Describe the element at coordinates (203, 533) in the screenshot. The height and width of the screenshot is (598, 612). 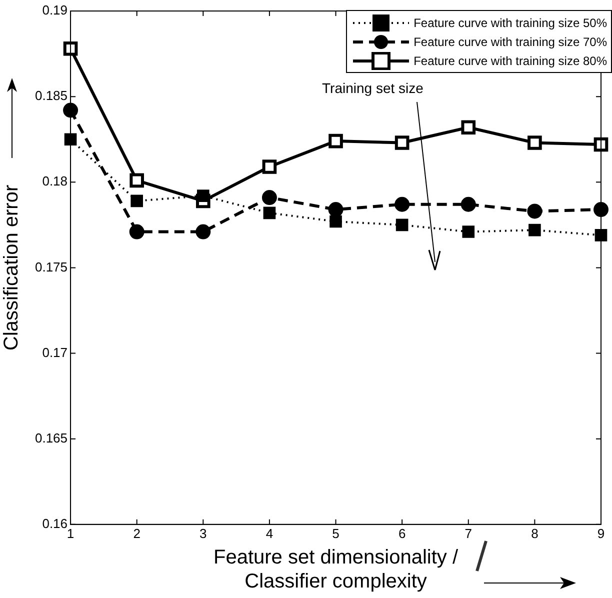
I see `x-tick-label: 3` at that location.